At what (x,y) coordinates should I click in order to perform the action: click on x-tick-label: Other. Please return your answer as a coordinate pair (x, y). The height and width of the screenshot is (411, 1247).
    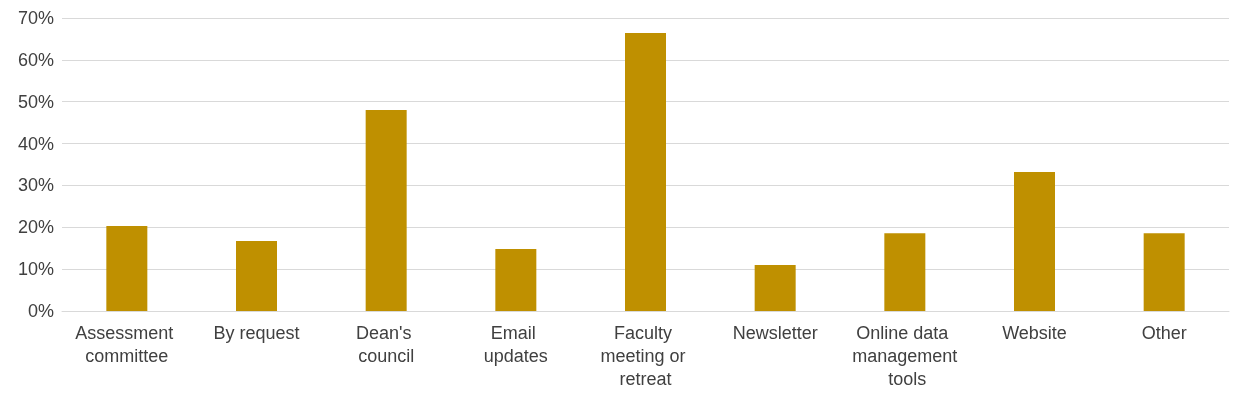
    Looking at the image, I should click on (1164, 332).